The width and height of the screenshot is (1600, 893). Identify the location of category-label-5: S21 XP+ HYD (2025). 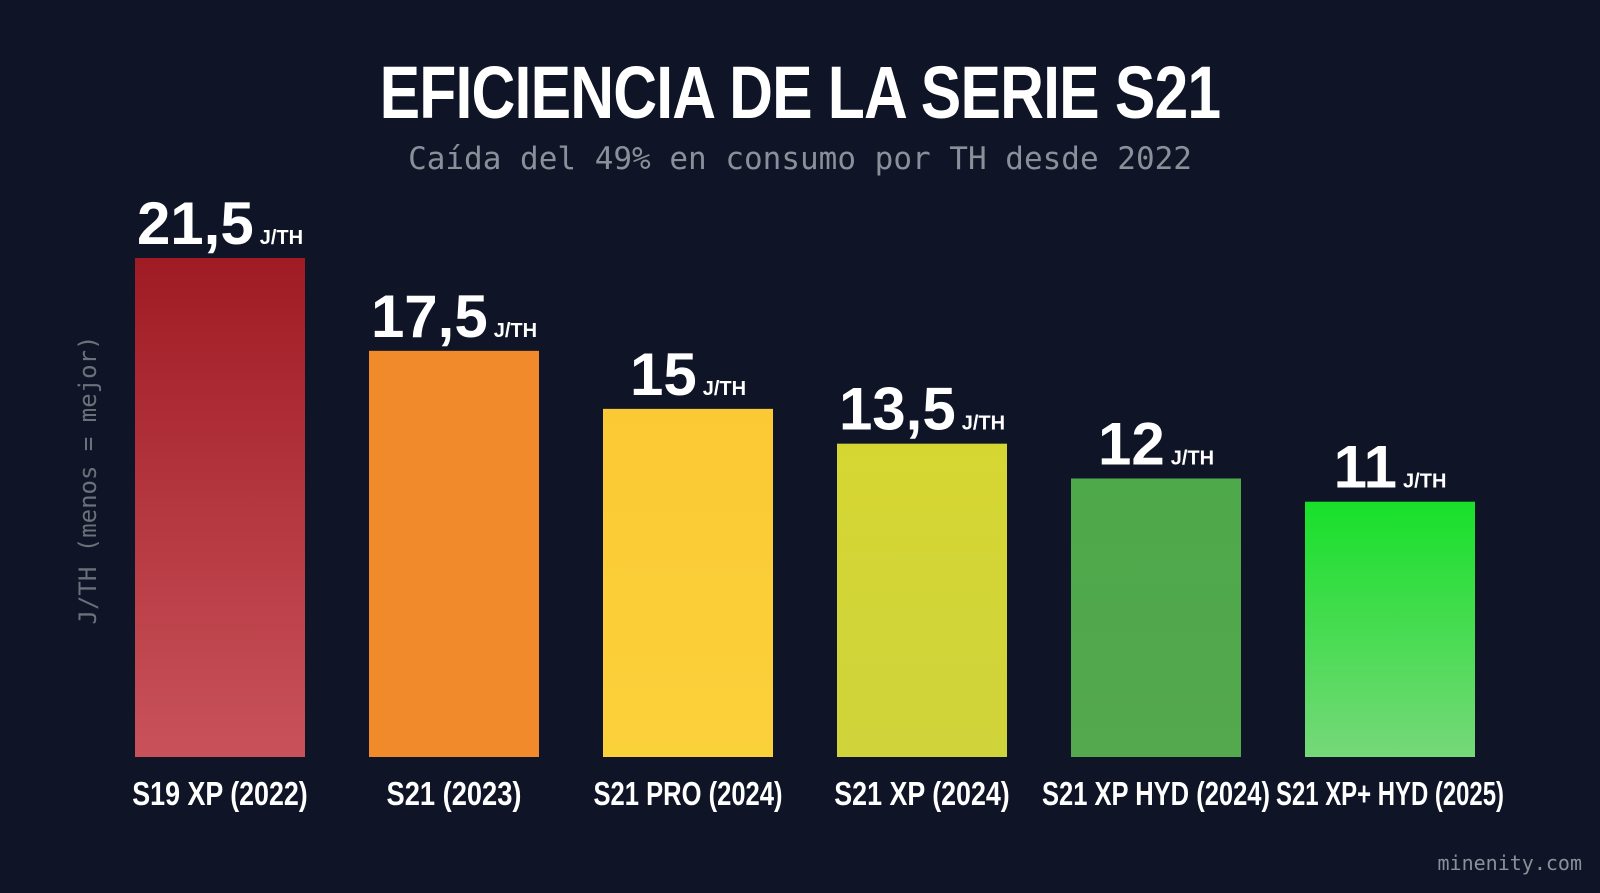
(1390, 793).